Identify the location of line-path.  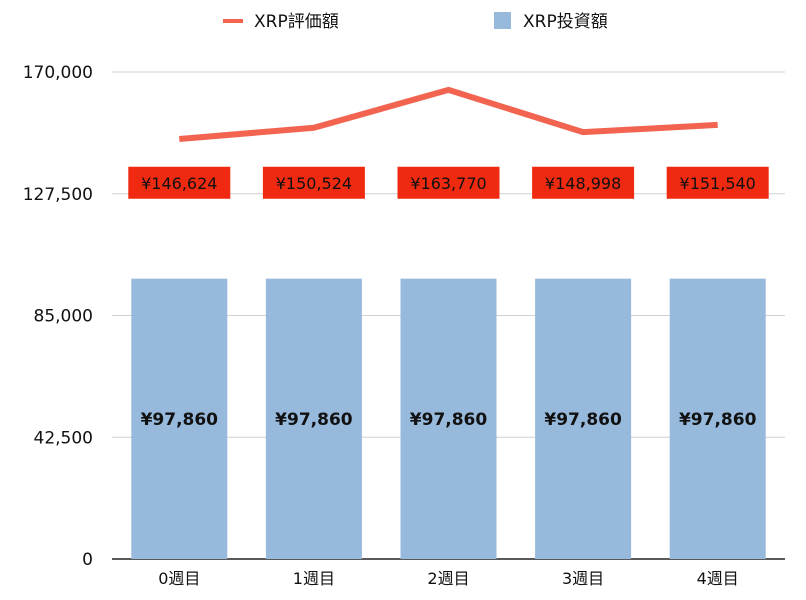
(448, 114).